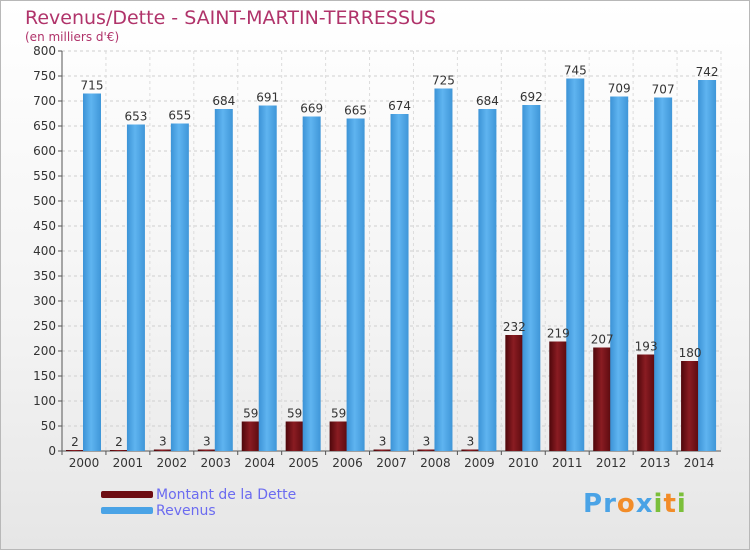 Image resolution: width=750 pixels, height=550 pixels. Describe the element at coordinates (44, 326) in the screenshot. I see `y-tick-label: 250` at that location.